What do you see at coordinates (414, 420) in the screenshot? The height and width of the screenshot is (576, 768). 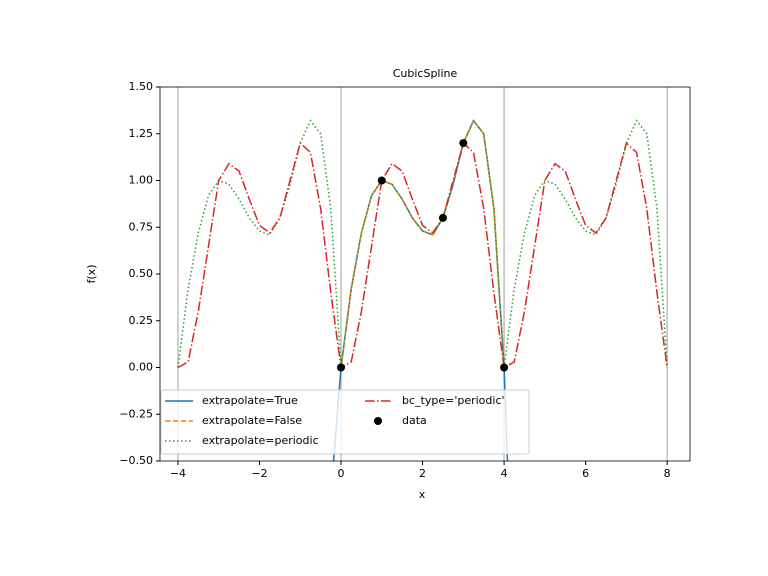 I see `legend-label: data` at bounding box center [414, 420].